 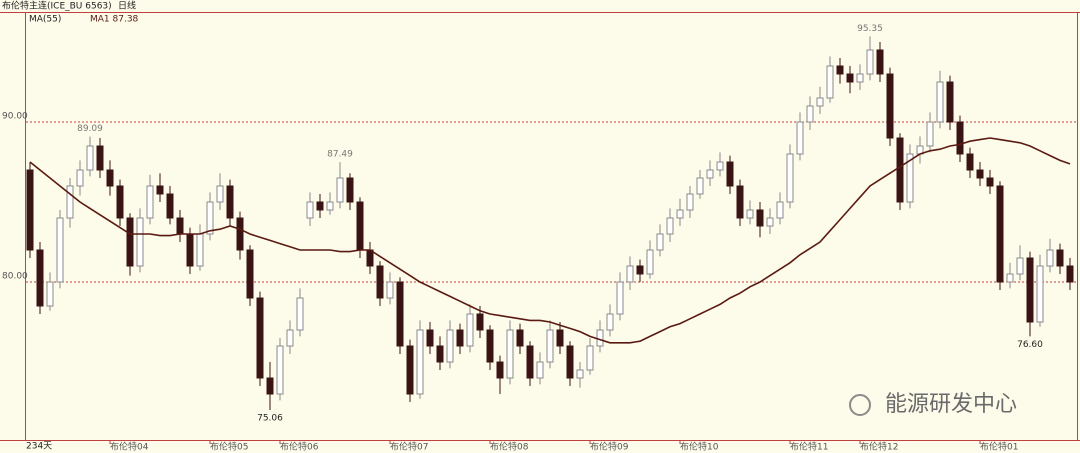 I want to click on annotation: 89.09, so click(x=90, y=129).